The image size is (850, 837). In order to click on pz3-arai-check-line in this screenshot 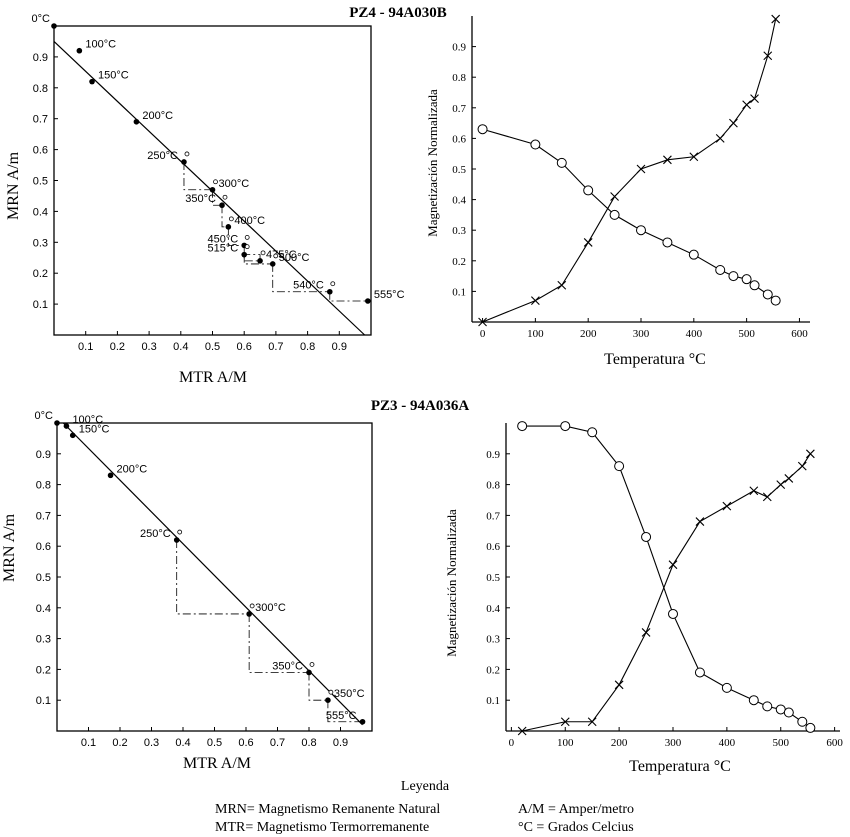, I will do `click(278, 643)`.